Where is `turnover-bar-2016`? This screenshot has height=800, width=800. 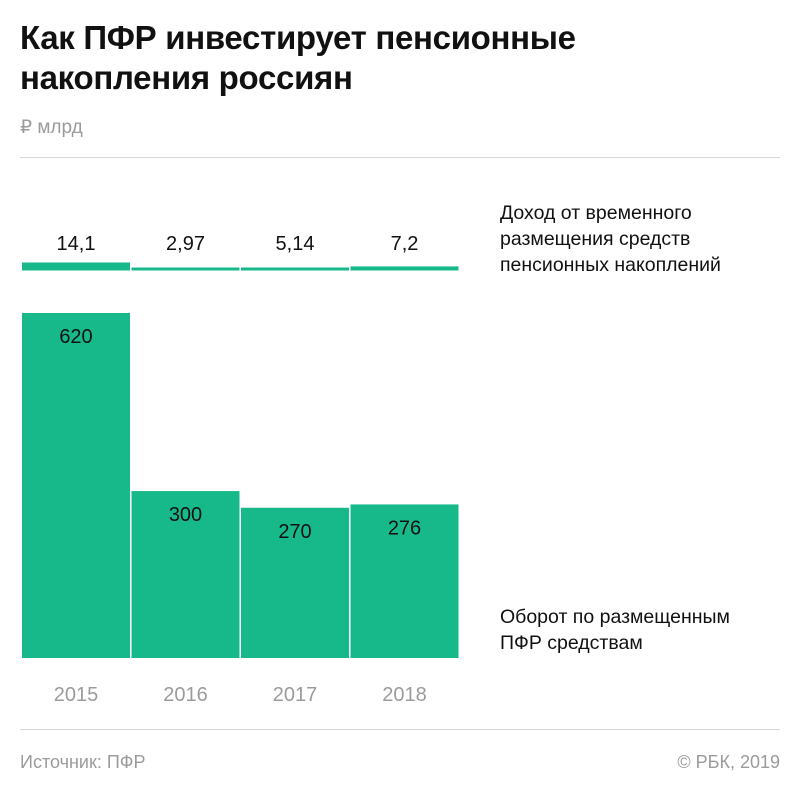 turnover-bar-2016 is located at coordinates (185, 574).